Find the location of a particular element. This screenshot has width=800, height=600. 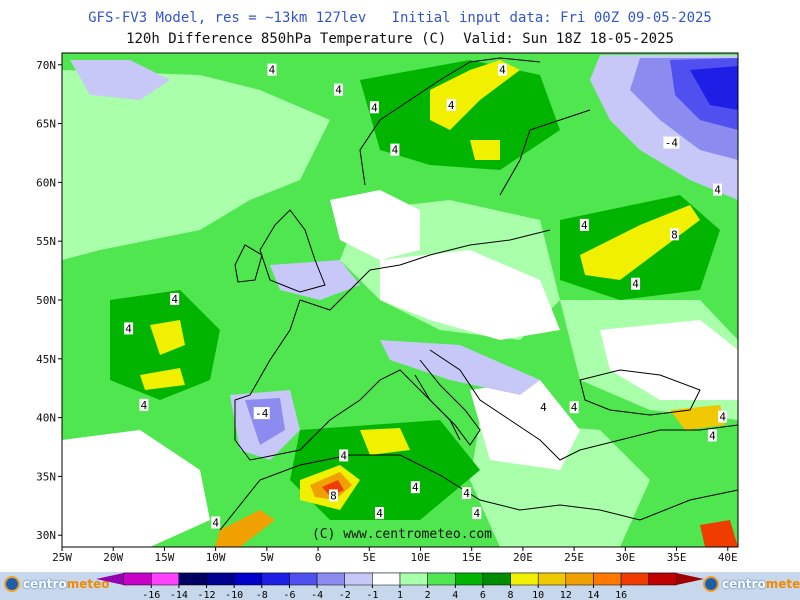

lat-label: 40N is located at coordinates (46, 418).